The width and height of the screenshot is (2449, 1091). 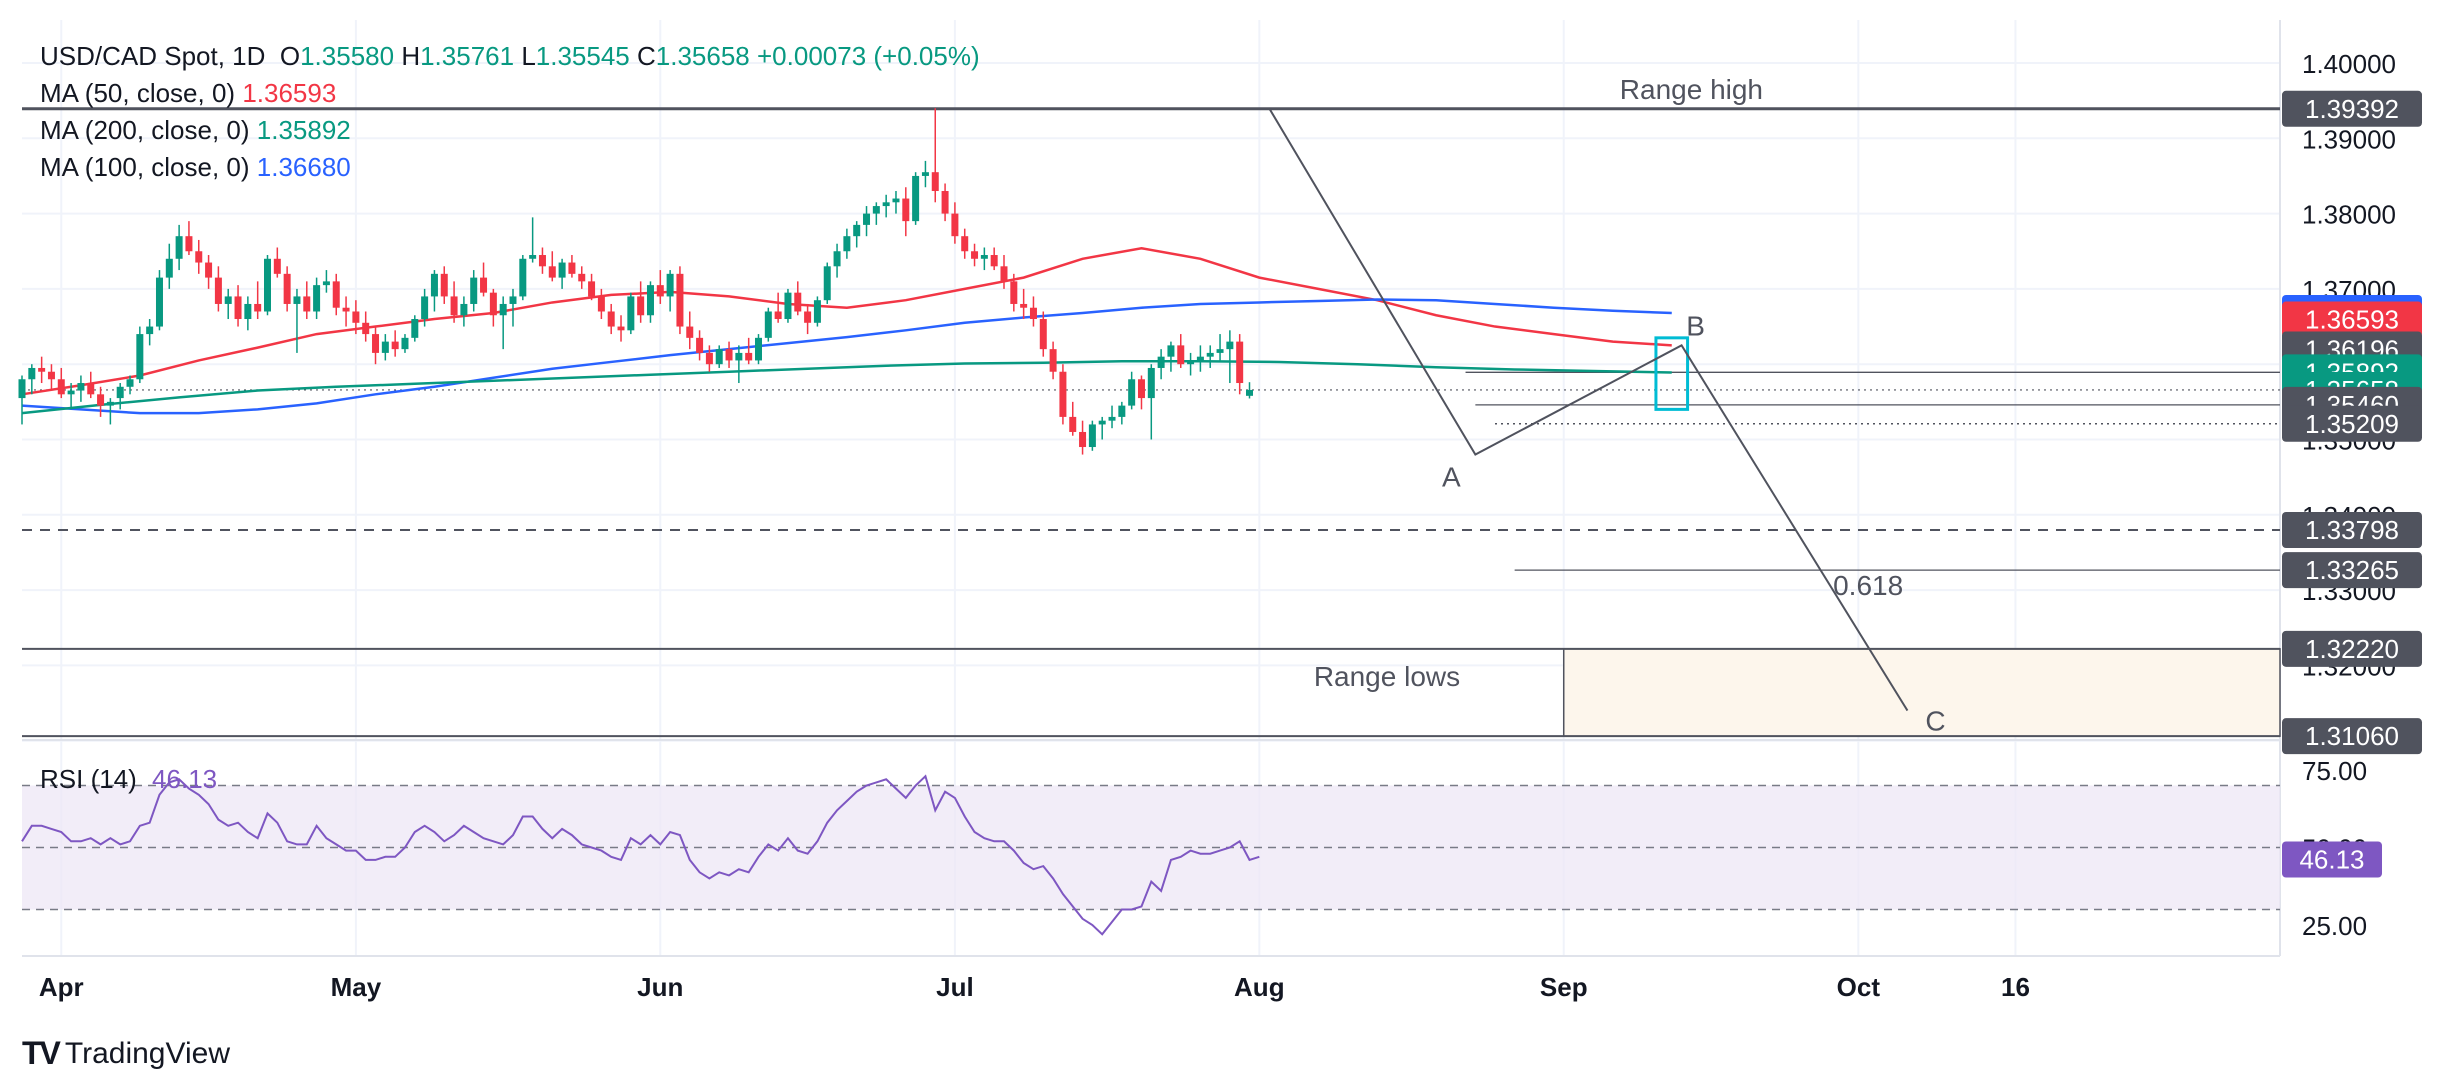 What do you see at coordinates (185, 779) in the screenshot?
I see `rsi-value: 46.13` at bounding box center [185, 779].